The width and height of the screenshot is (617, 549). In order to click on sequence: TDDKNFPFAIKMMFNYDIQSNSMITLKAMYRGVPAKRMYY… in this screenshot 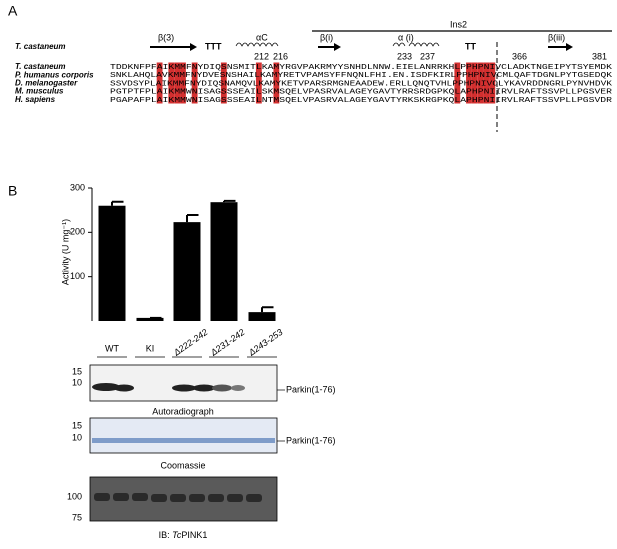, I will do `click(361, 68)`.